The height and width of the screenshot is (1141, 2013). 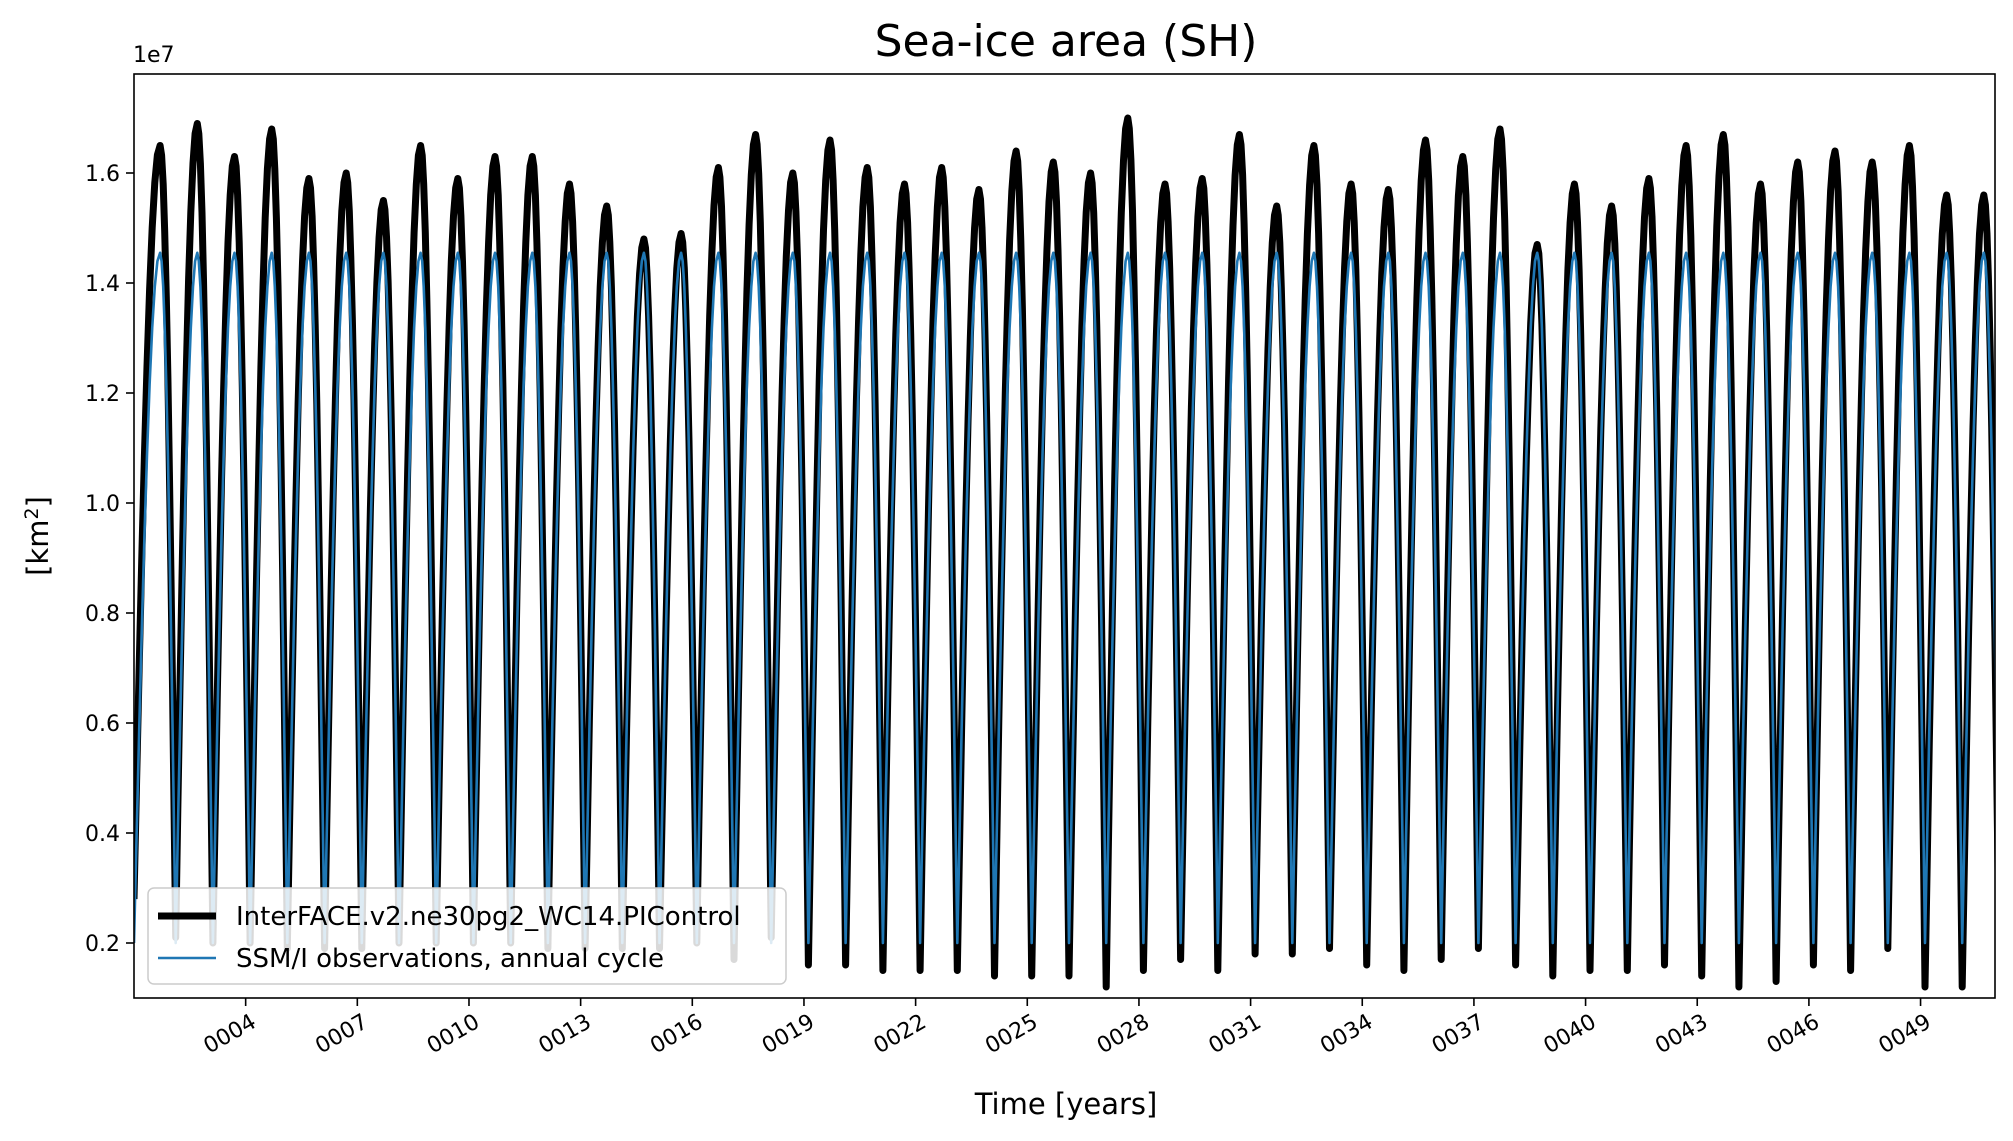 I want to click on y-tick-label: 1.4, so click(x=102, y=284).